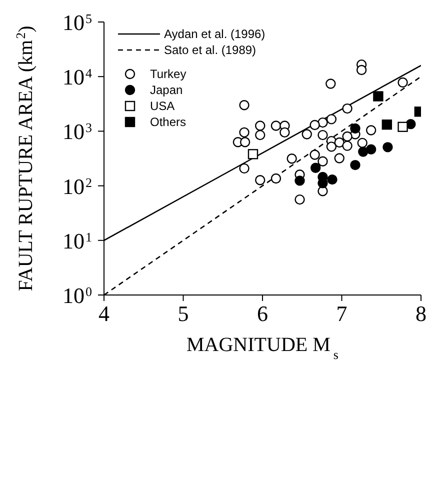  Describe the element at coordinates (183, 313) in the screenshot. I see `x-tick-label: 5` at that location.